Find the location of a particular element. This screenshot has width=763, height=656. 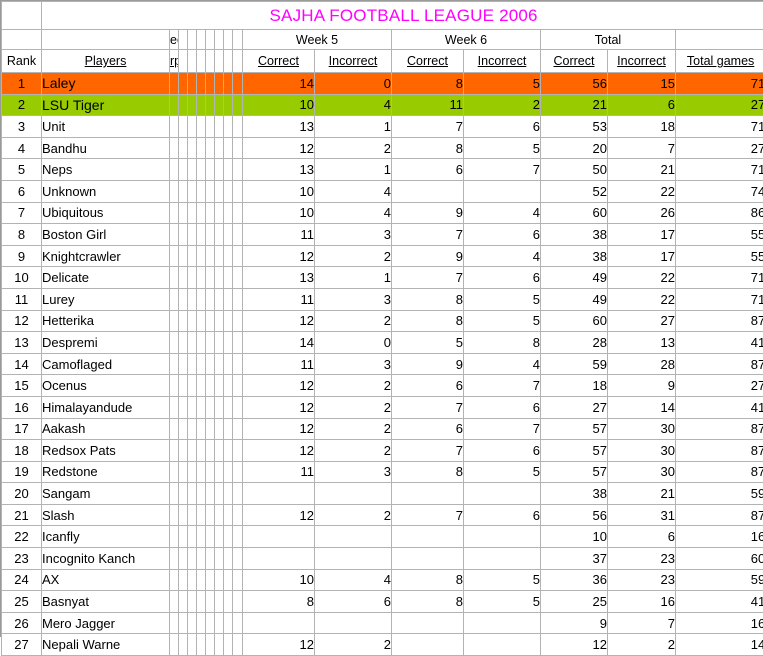

cell-total-games: 86 is located at coordinates (719, 213).